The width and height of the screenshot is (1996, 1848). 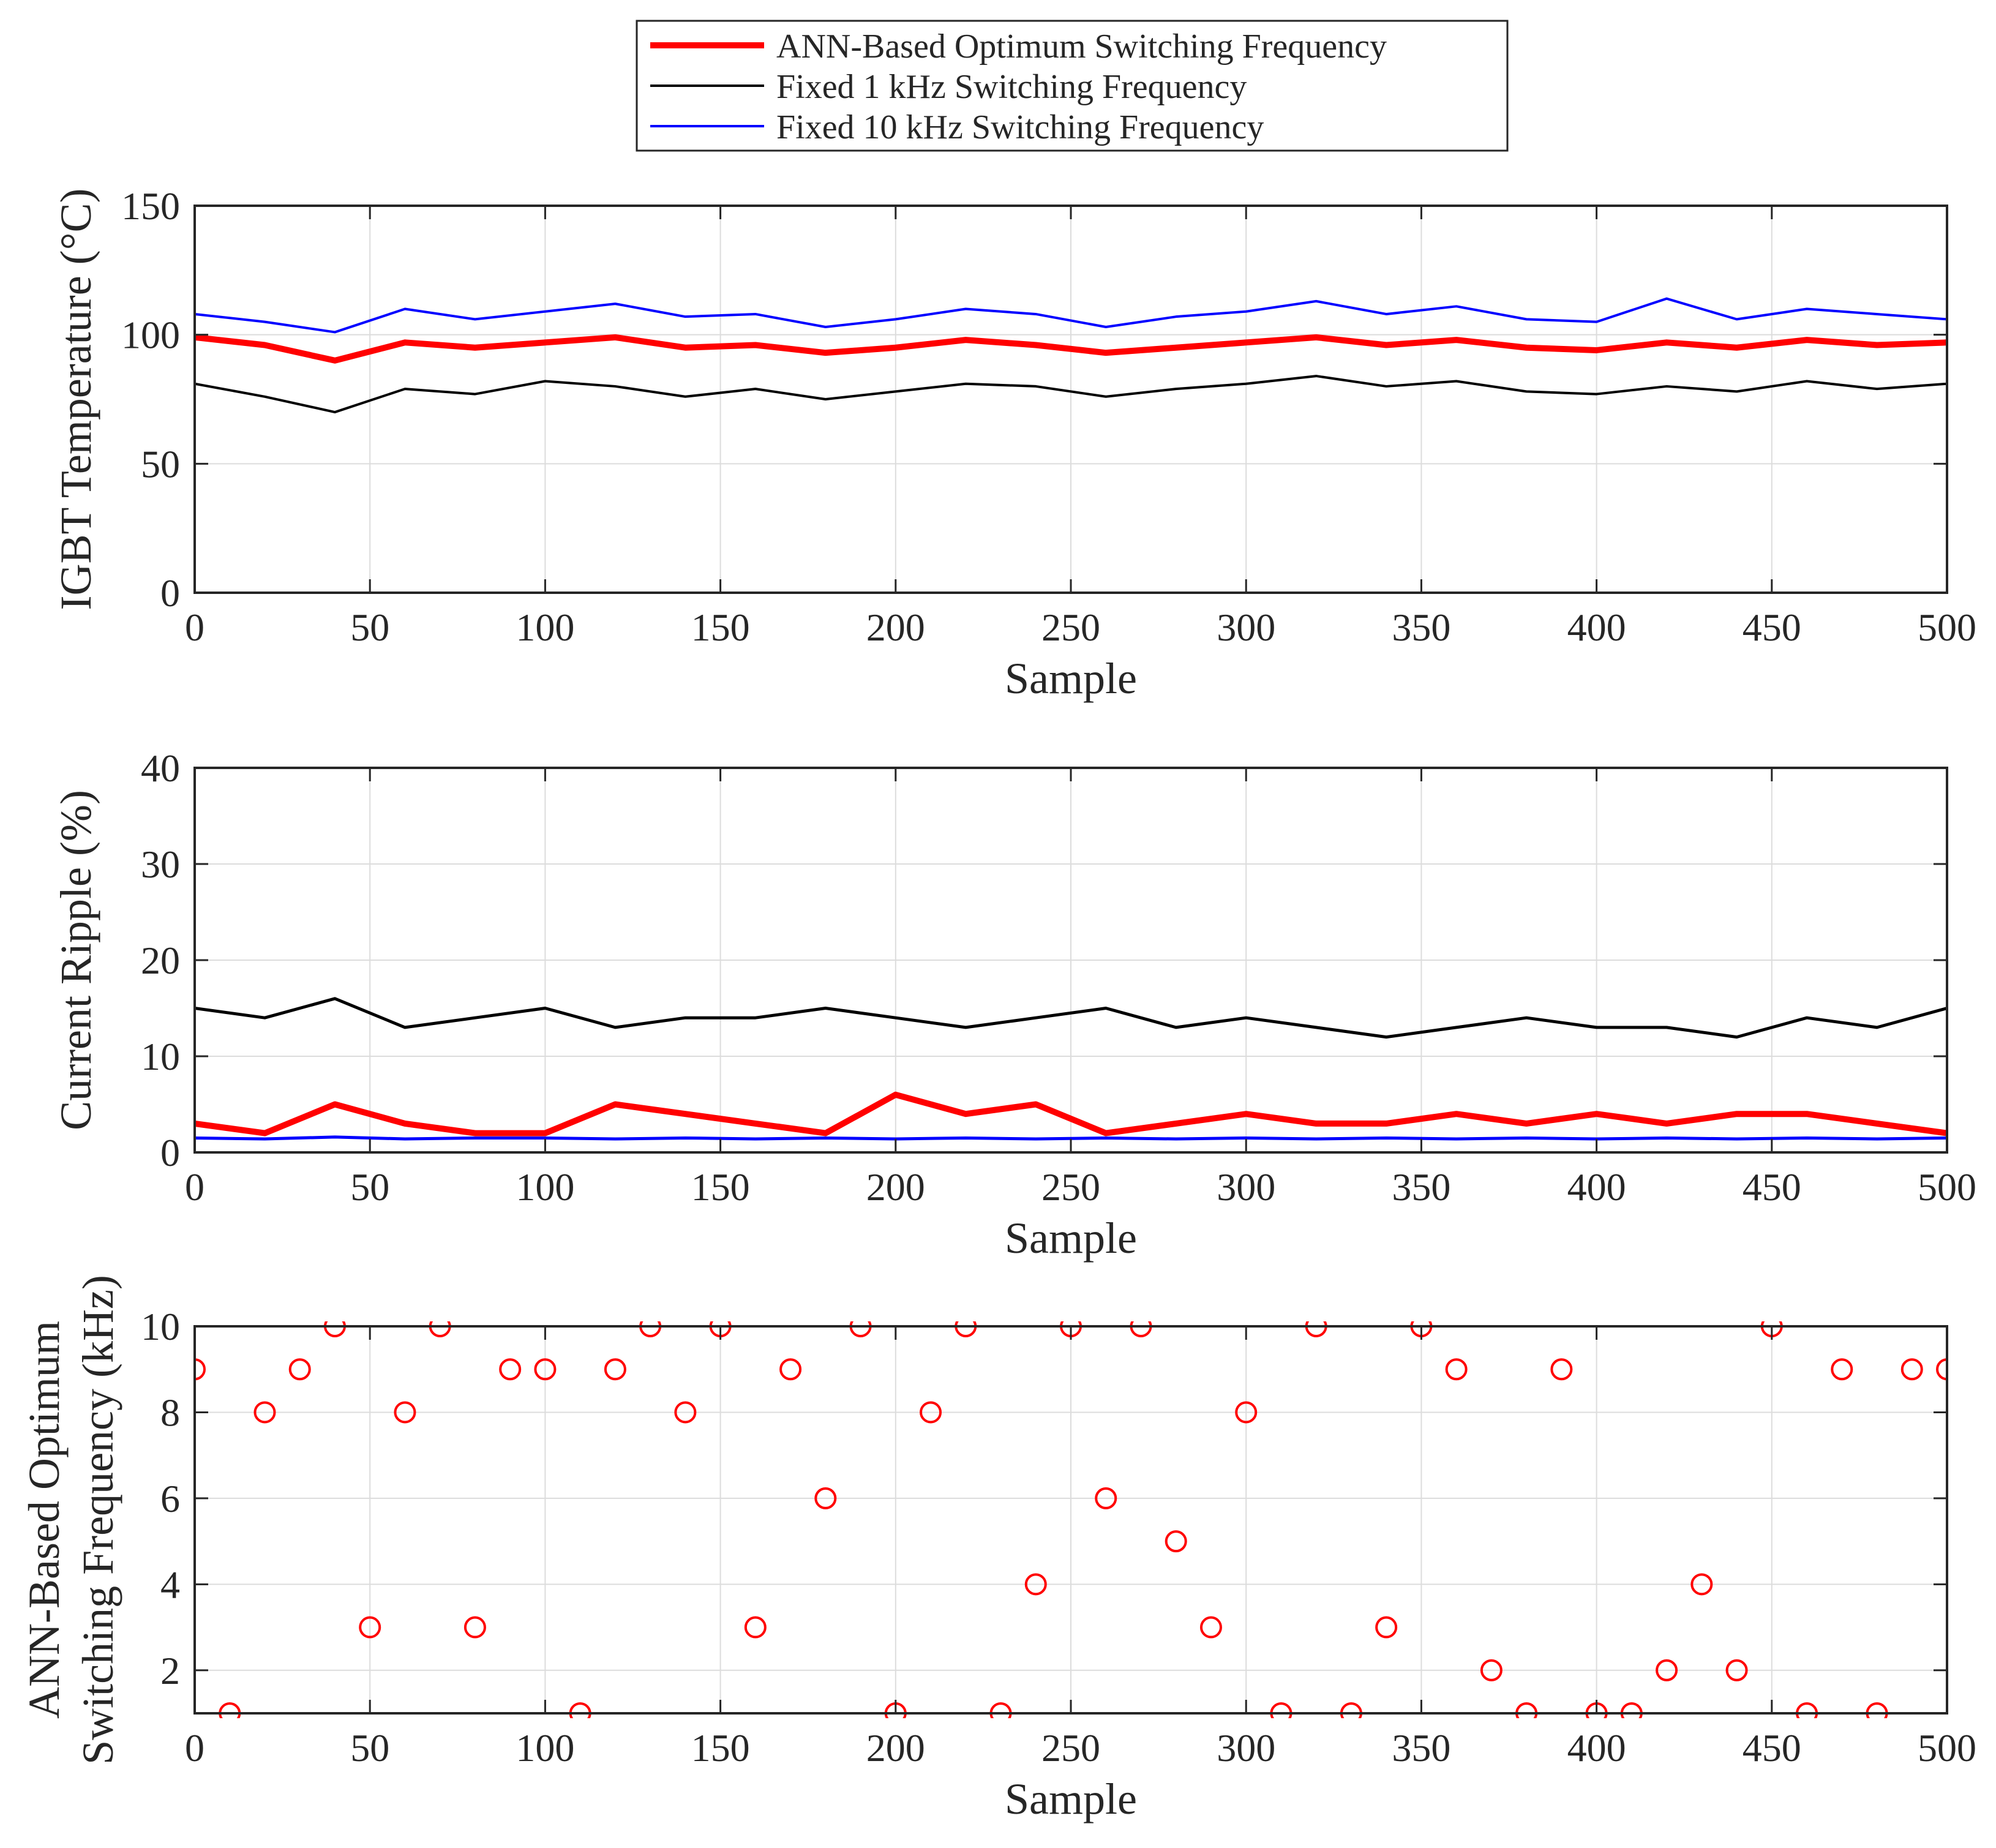 I want to click on y-axis-label: Current Ripple (%), so click(x=75, y=960).